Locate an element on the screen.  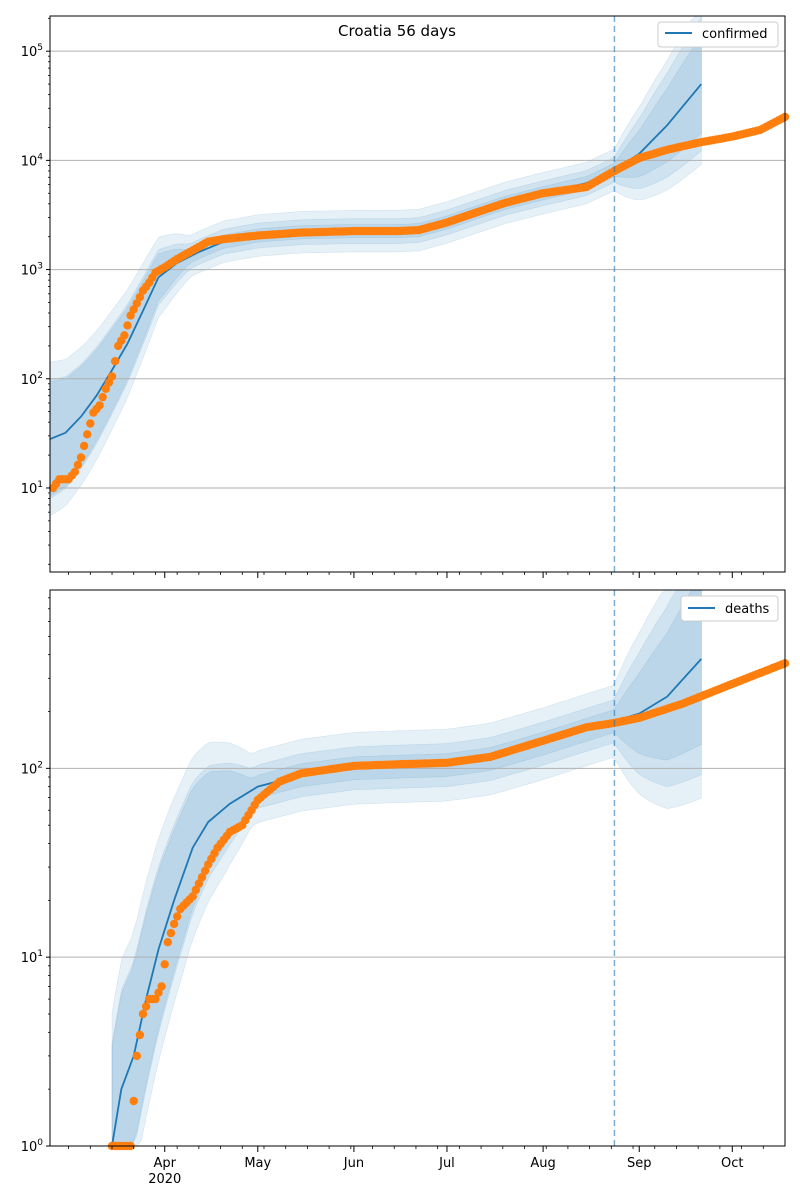
y-tick-label: 10³ is located at coordinates (32, 270).